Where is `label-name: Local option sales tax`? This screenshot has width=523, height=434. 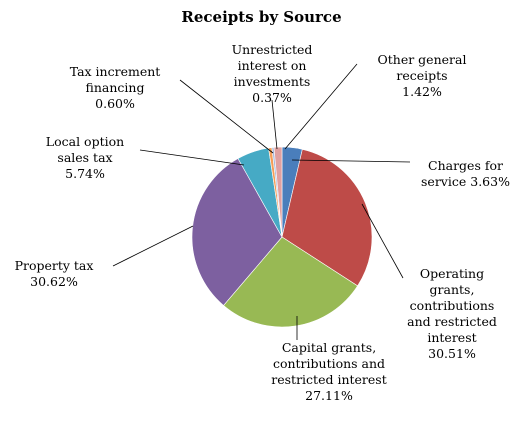 label-name: Local option sales tax is located at coordinates (85, 149).